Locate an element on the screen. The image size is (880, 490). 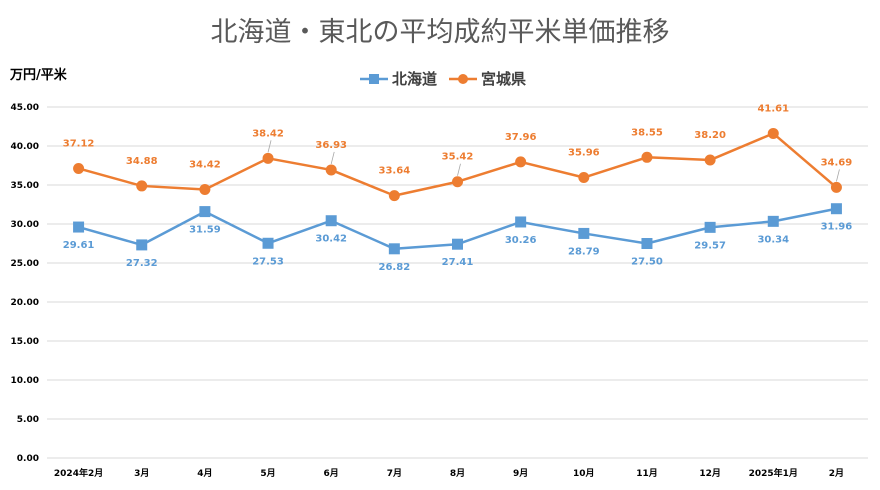
x-tick-label: 7月 is located at coordinates (394, 473).